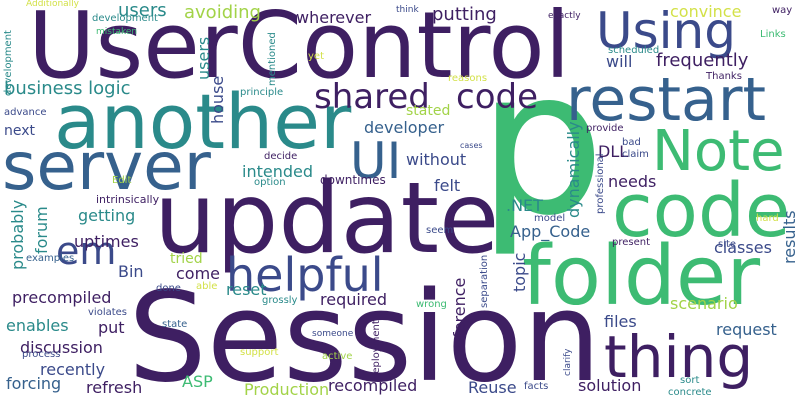  I want to click on word-wrong: wrong, so click(431, 304).